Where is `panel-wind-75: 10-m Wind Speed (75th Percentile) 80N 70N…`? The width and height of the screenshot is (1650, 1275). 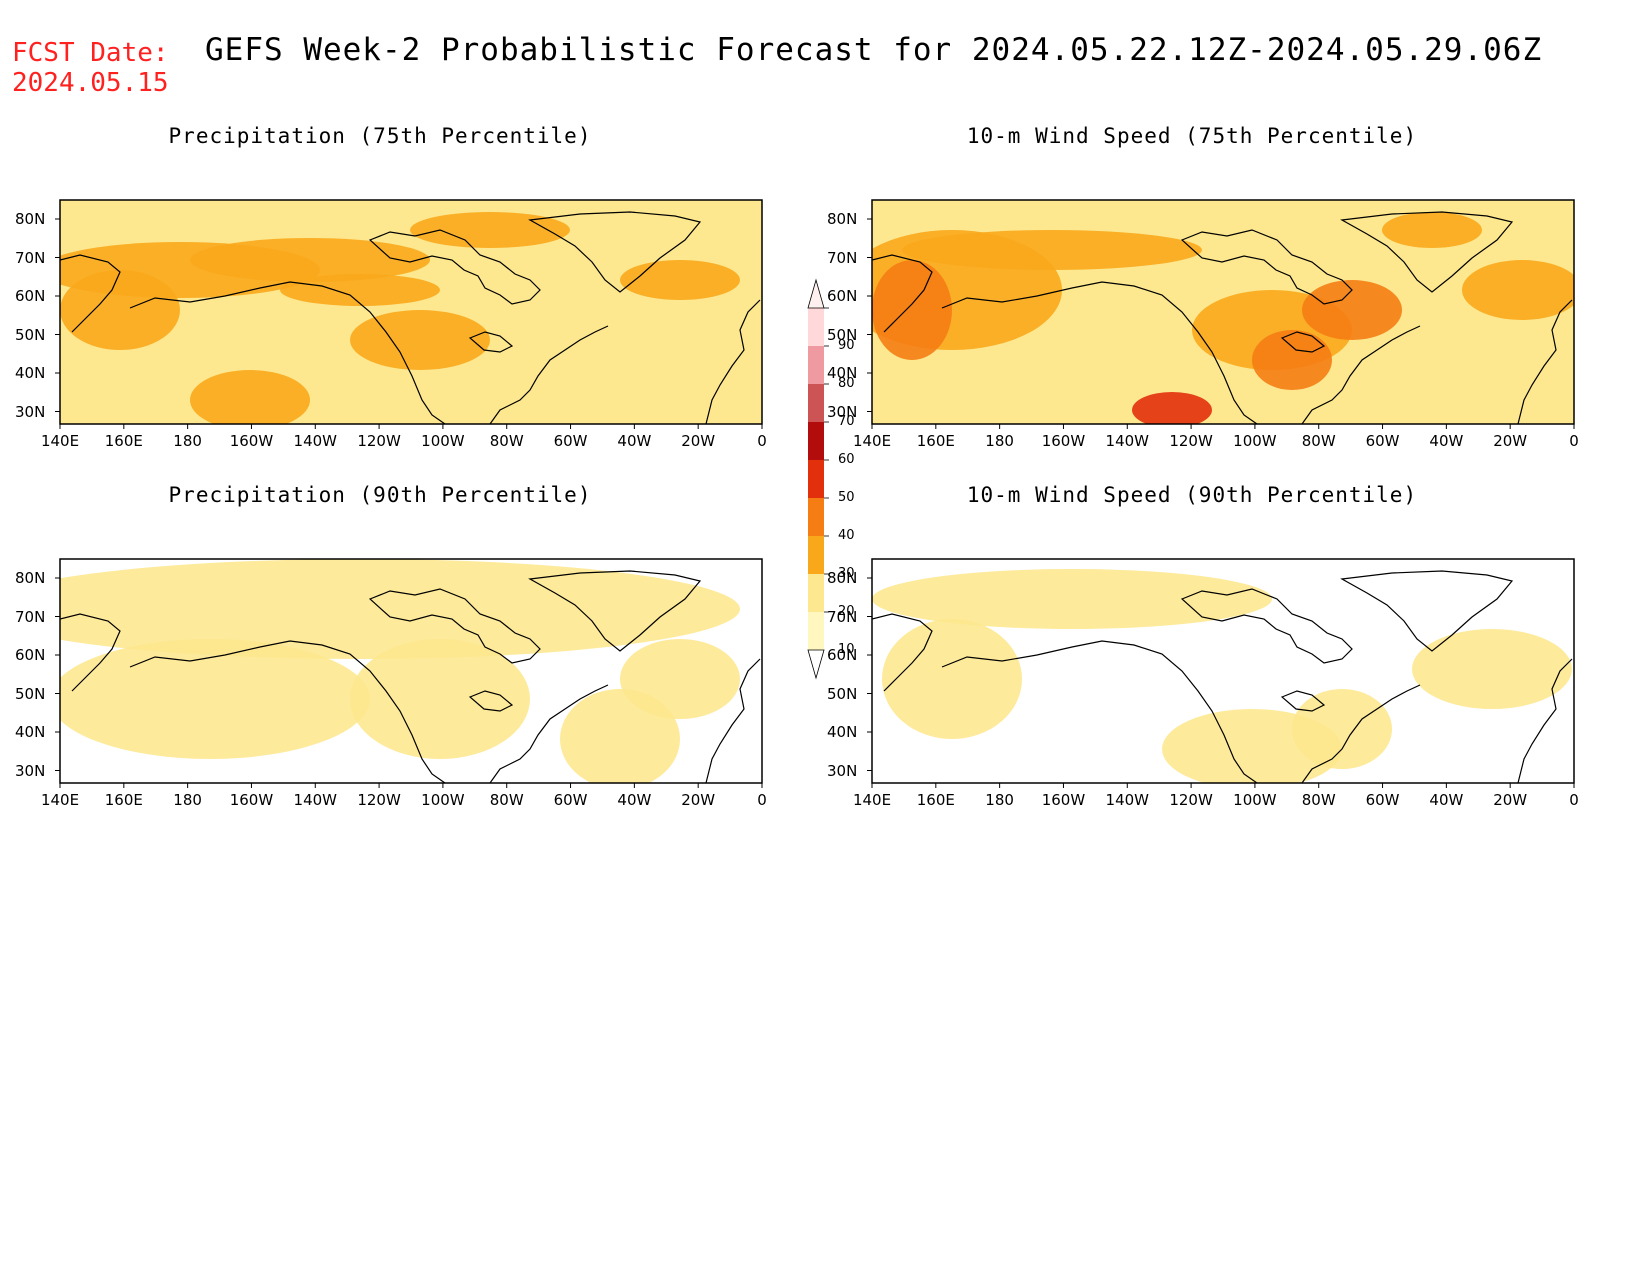
panel-wind-75: 10-m Wind Speed (75th Percentile) 80N 70N… is located at coordinates (1195, 287).